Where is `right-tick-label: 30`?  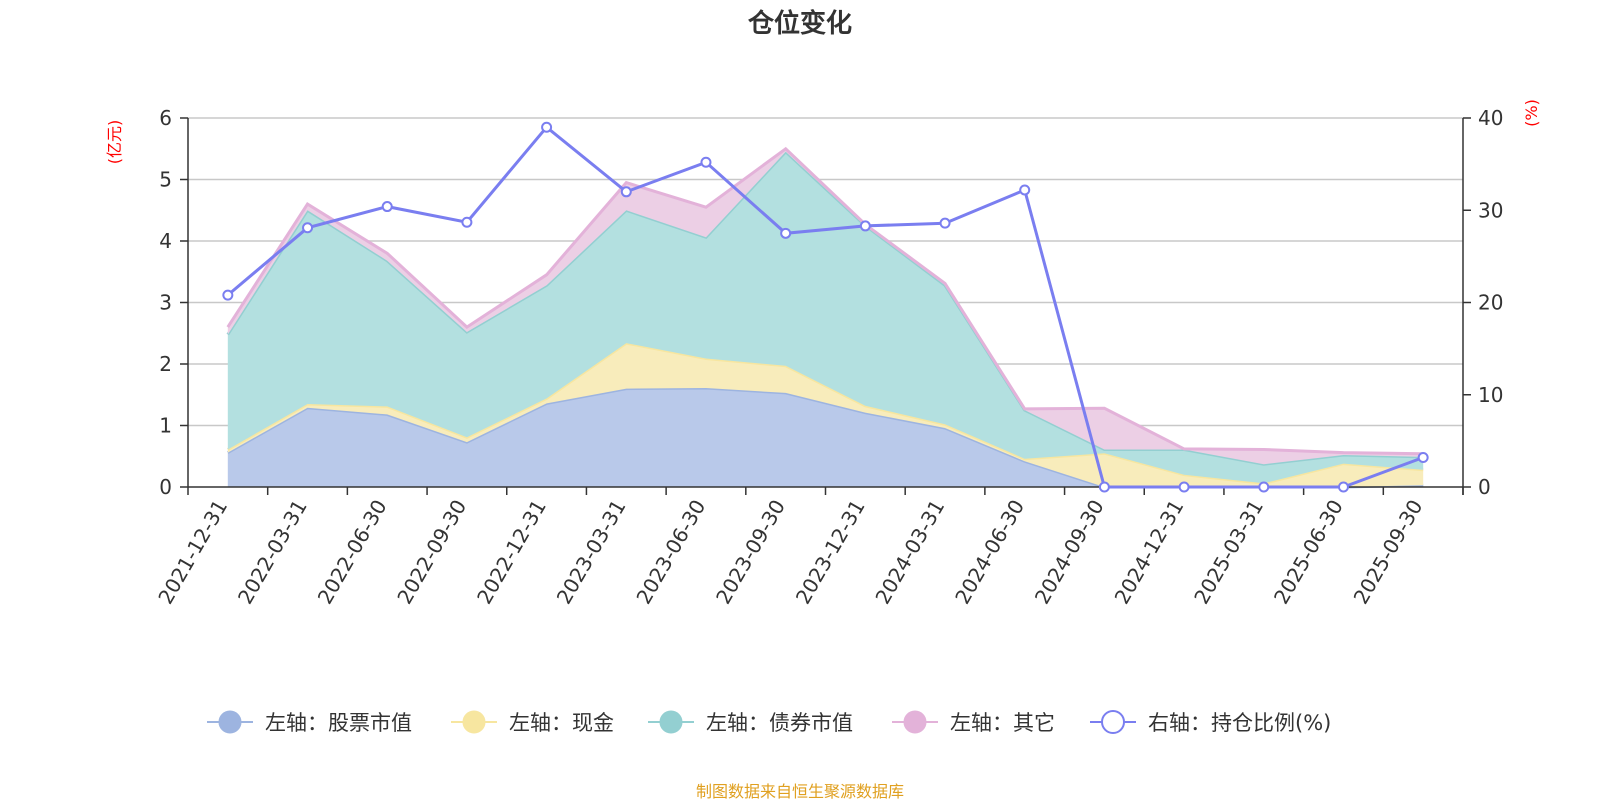 right-tick-label: 30 is located at coordinates (1490, 210).